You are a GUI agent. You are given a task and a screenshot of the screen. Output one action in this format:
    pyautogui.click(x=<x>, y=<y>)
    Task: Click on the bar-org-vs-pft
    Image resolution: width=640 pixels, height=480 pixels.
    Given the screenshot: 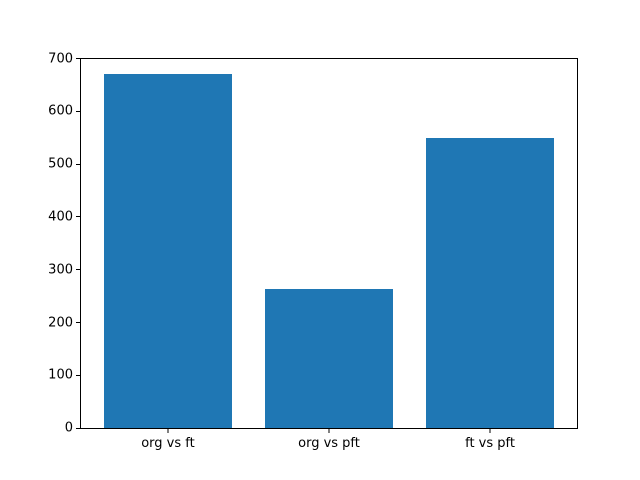 What is the action you would take?
    pyautogui.click(x=329, y=358)
    